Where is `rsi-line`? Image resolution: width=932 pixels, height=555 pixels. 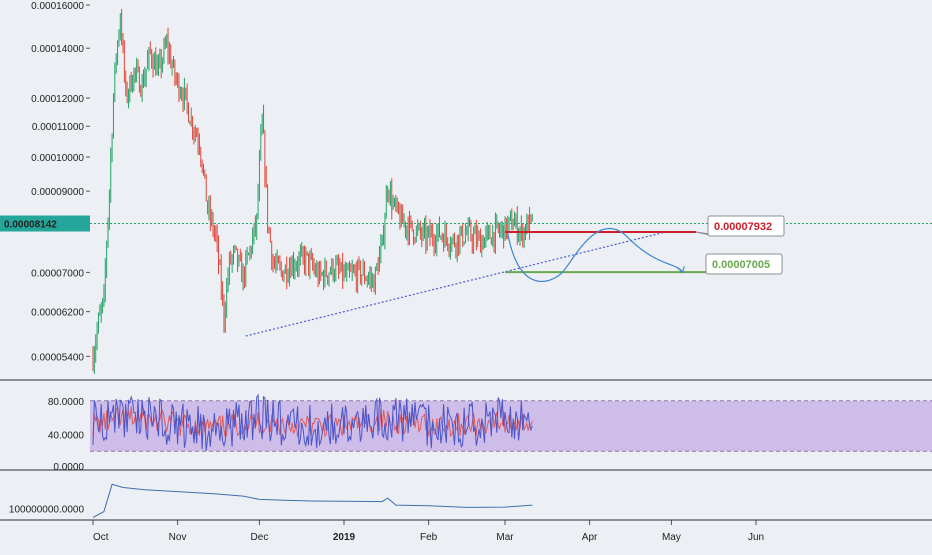
rsi-line is located at coordinates (312, 422).